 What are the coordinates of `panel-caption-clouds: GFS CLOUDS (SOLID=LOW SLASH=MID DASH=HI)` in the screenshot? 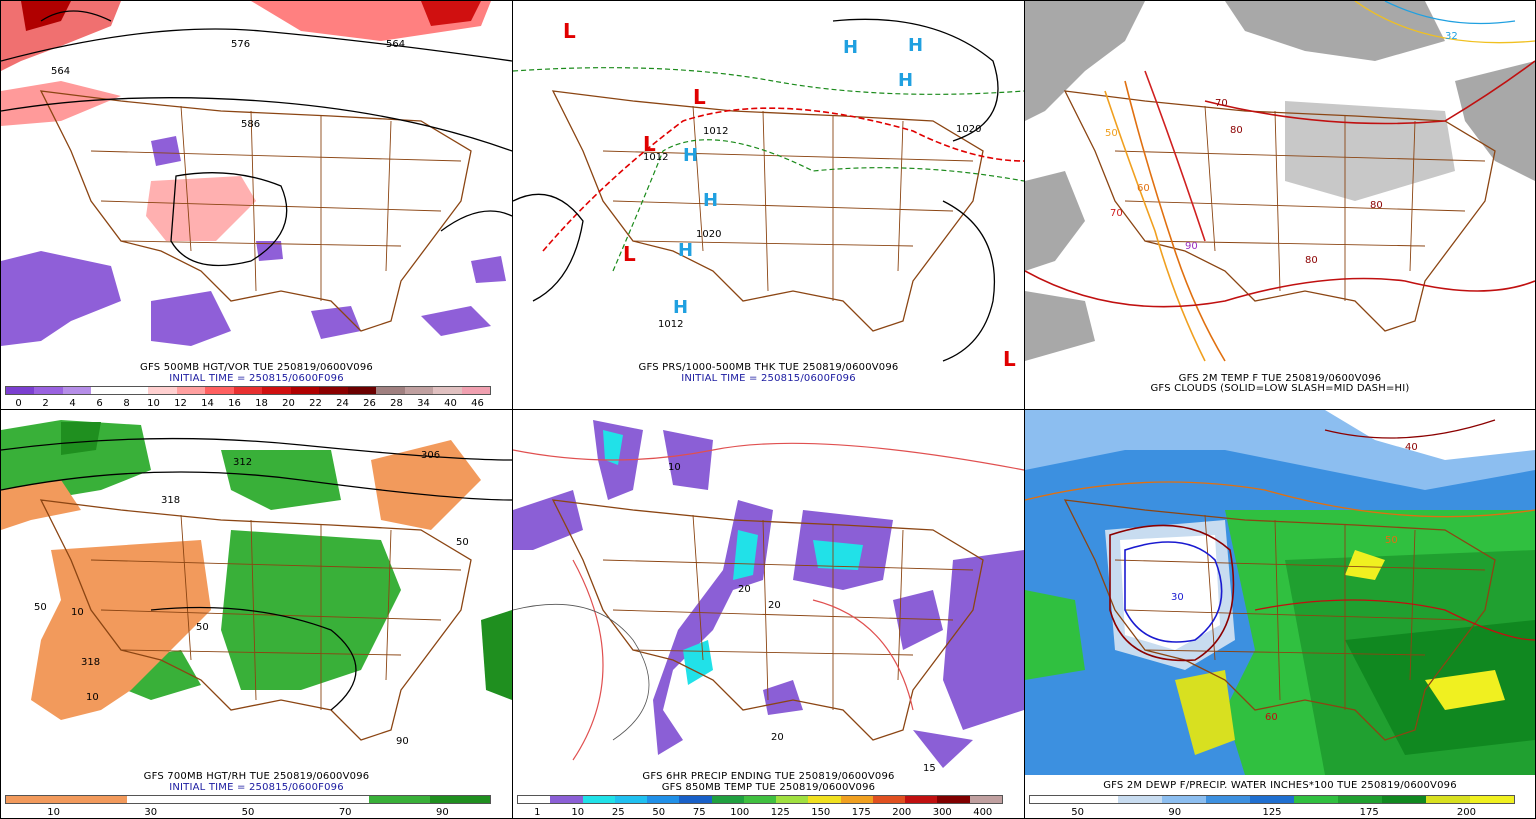 It's located at (1280, 388).